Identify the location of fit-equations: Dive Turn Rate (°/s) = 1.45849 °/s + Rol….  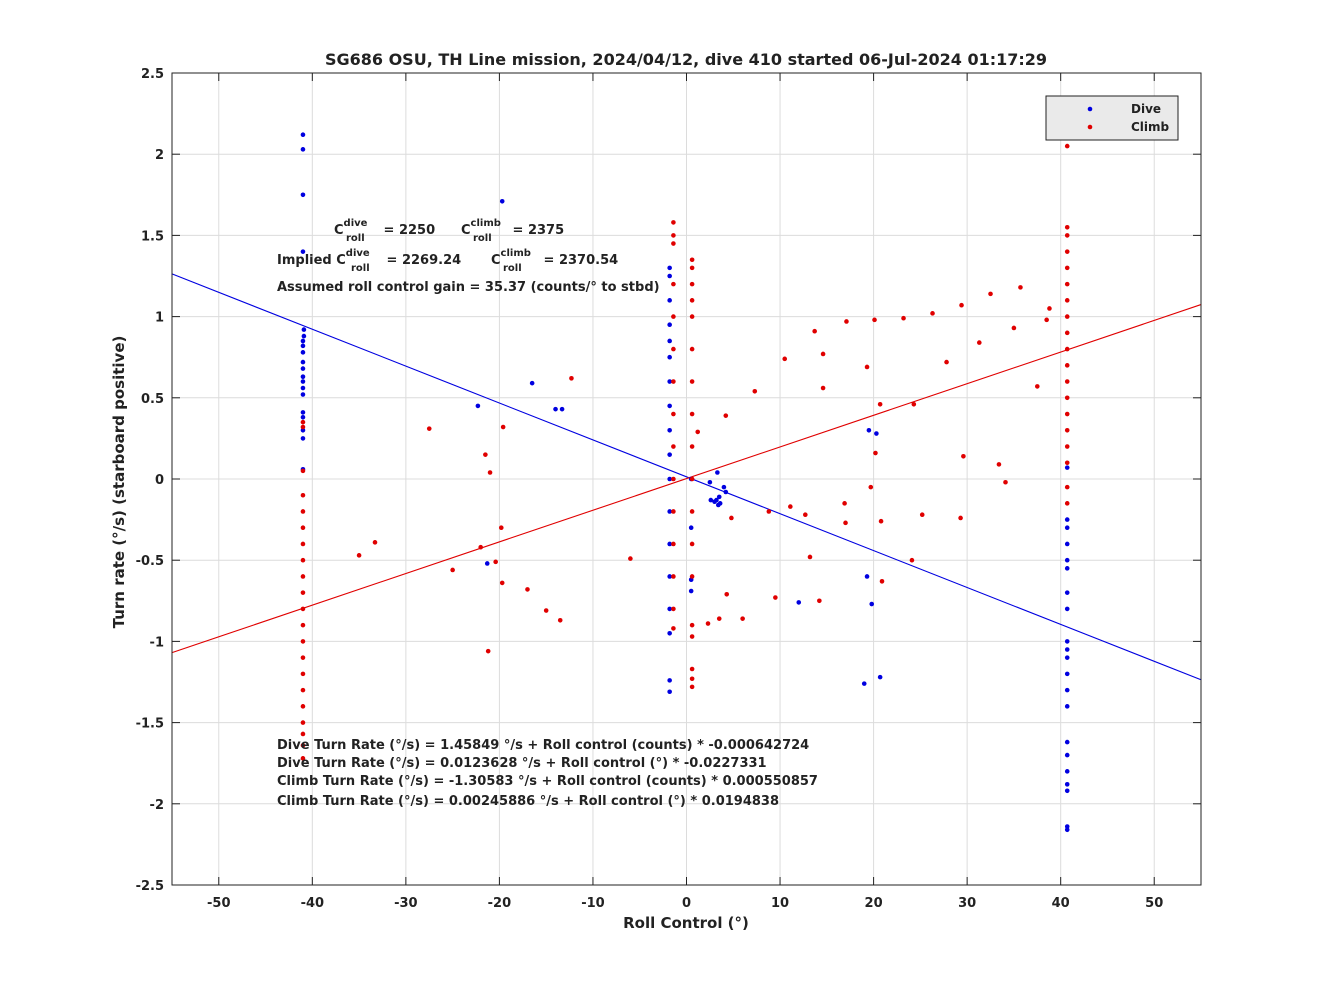
(547, 773).